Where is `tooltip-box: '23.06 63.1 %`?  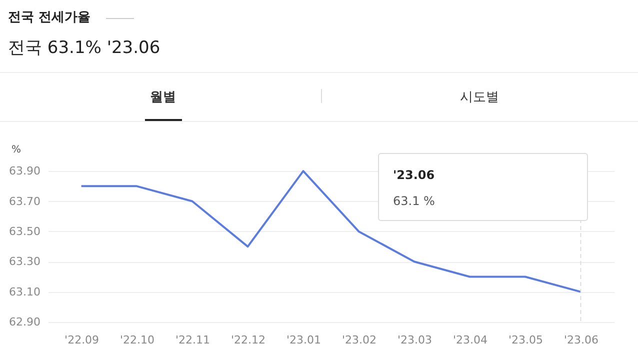
tooltip-box: '23.06 63.1 % is located at coordinates (483, 187).